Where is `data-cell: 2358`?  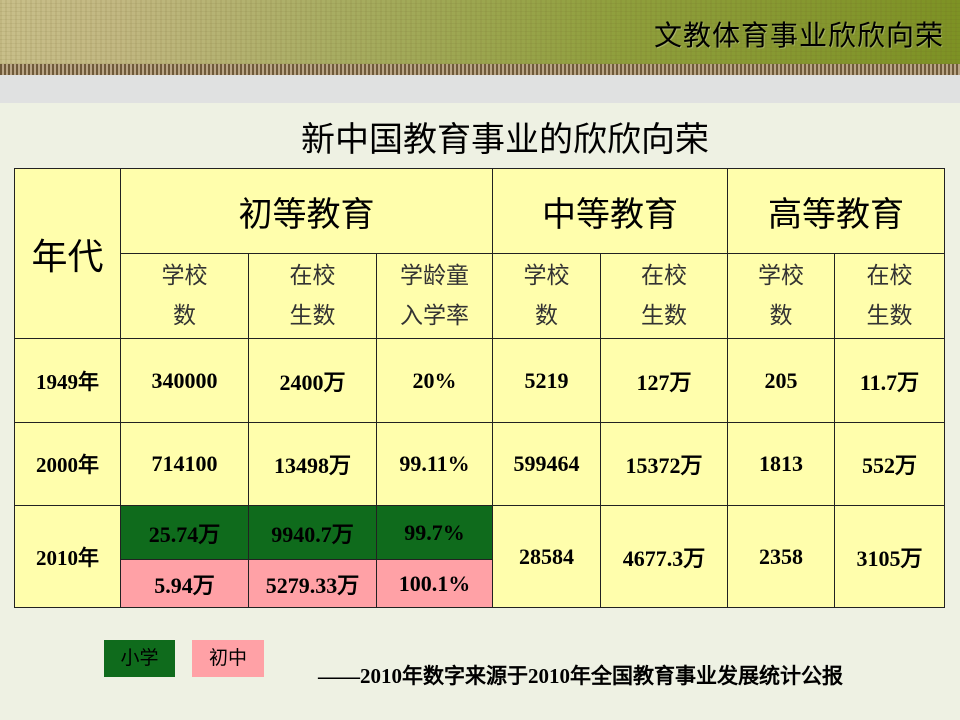
data-cell: 2358 is located at coordinates (781, 556).